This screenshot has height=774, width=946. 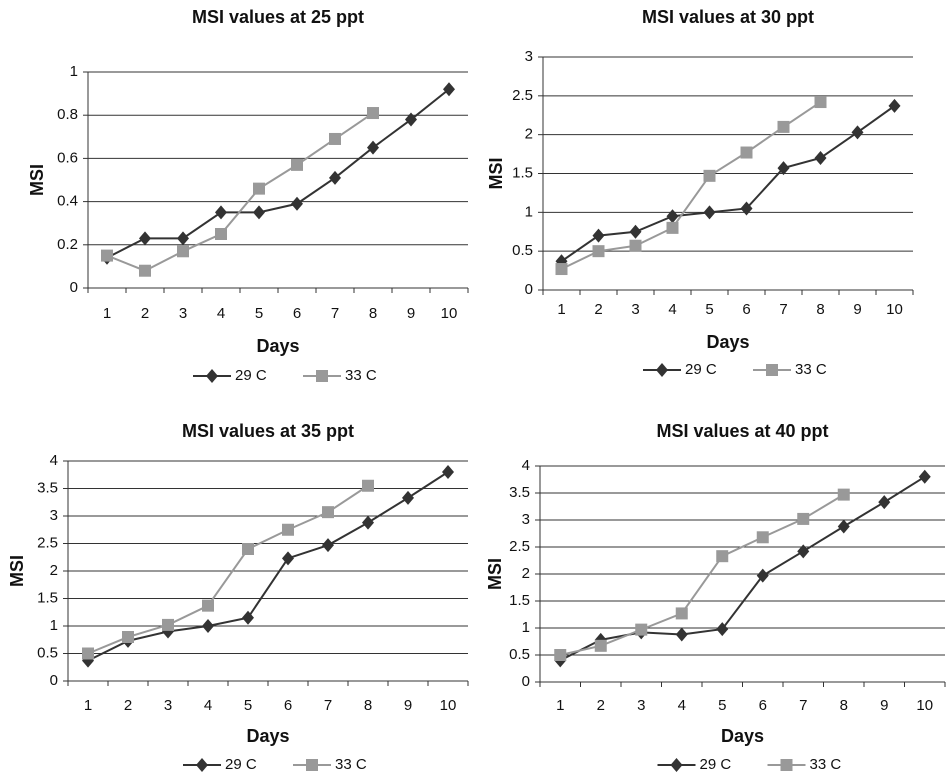 What do you see at coordinates (820, 309) in the screenshot?
I see `x-tick-label: 8` at bounding box center [820, 309].